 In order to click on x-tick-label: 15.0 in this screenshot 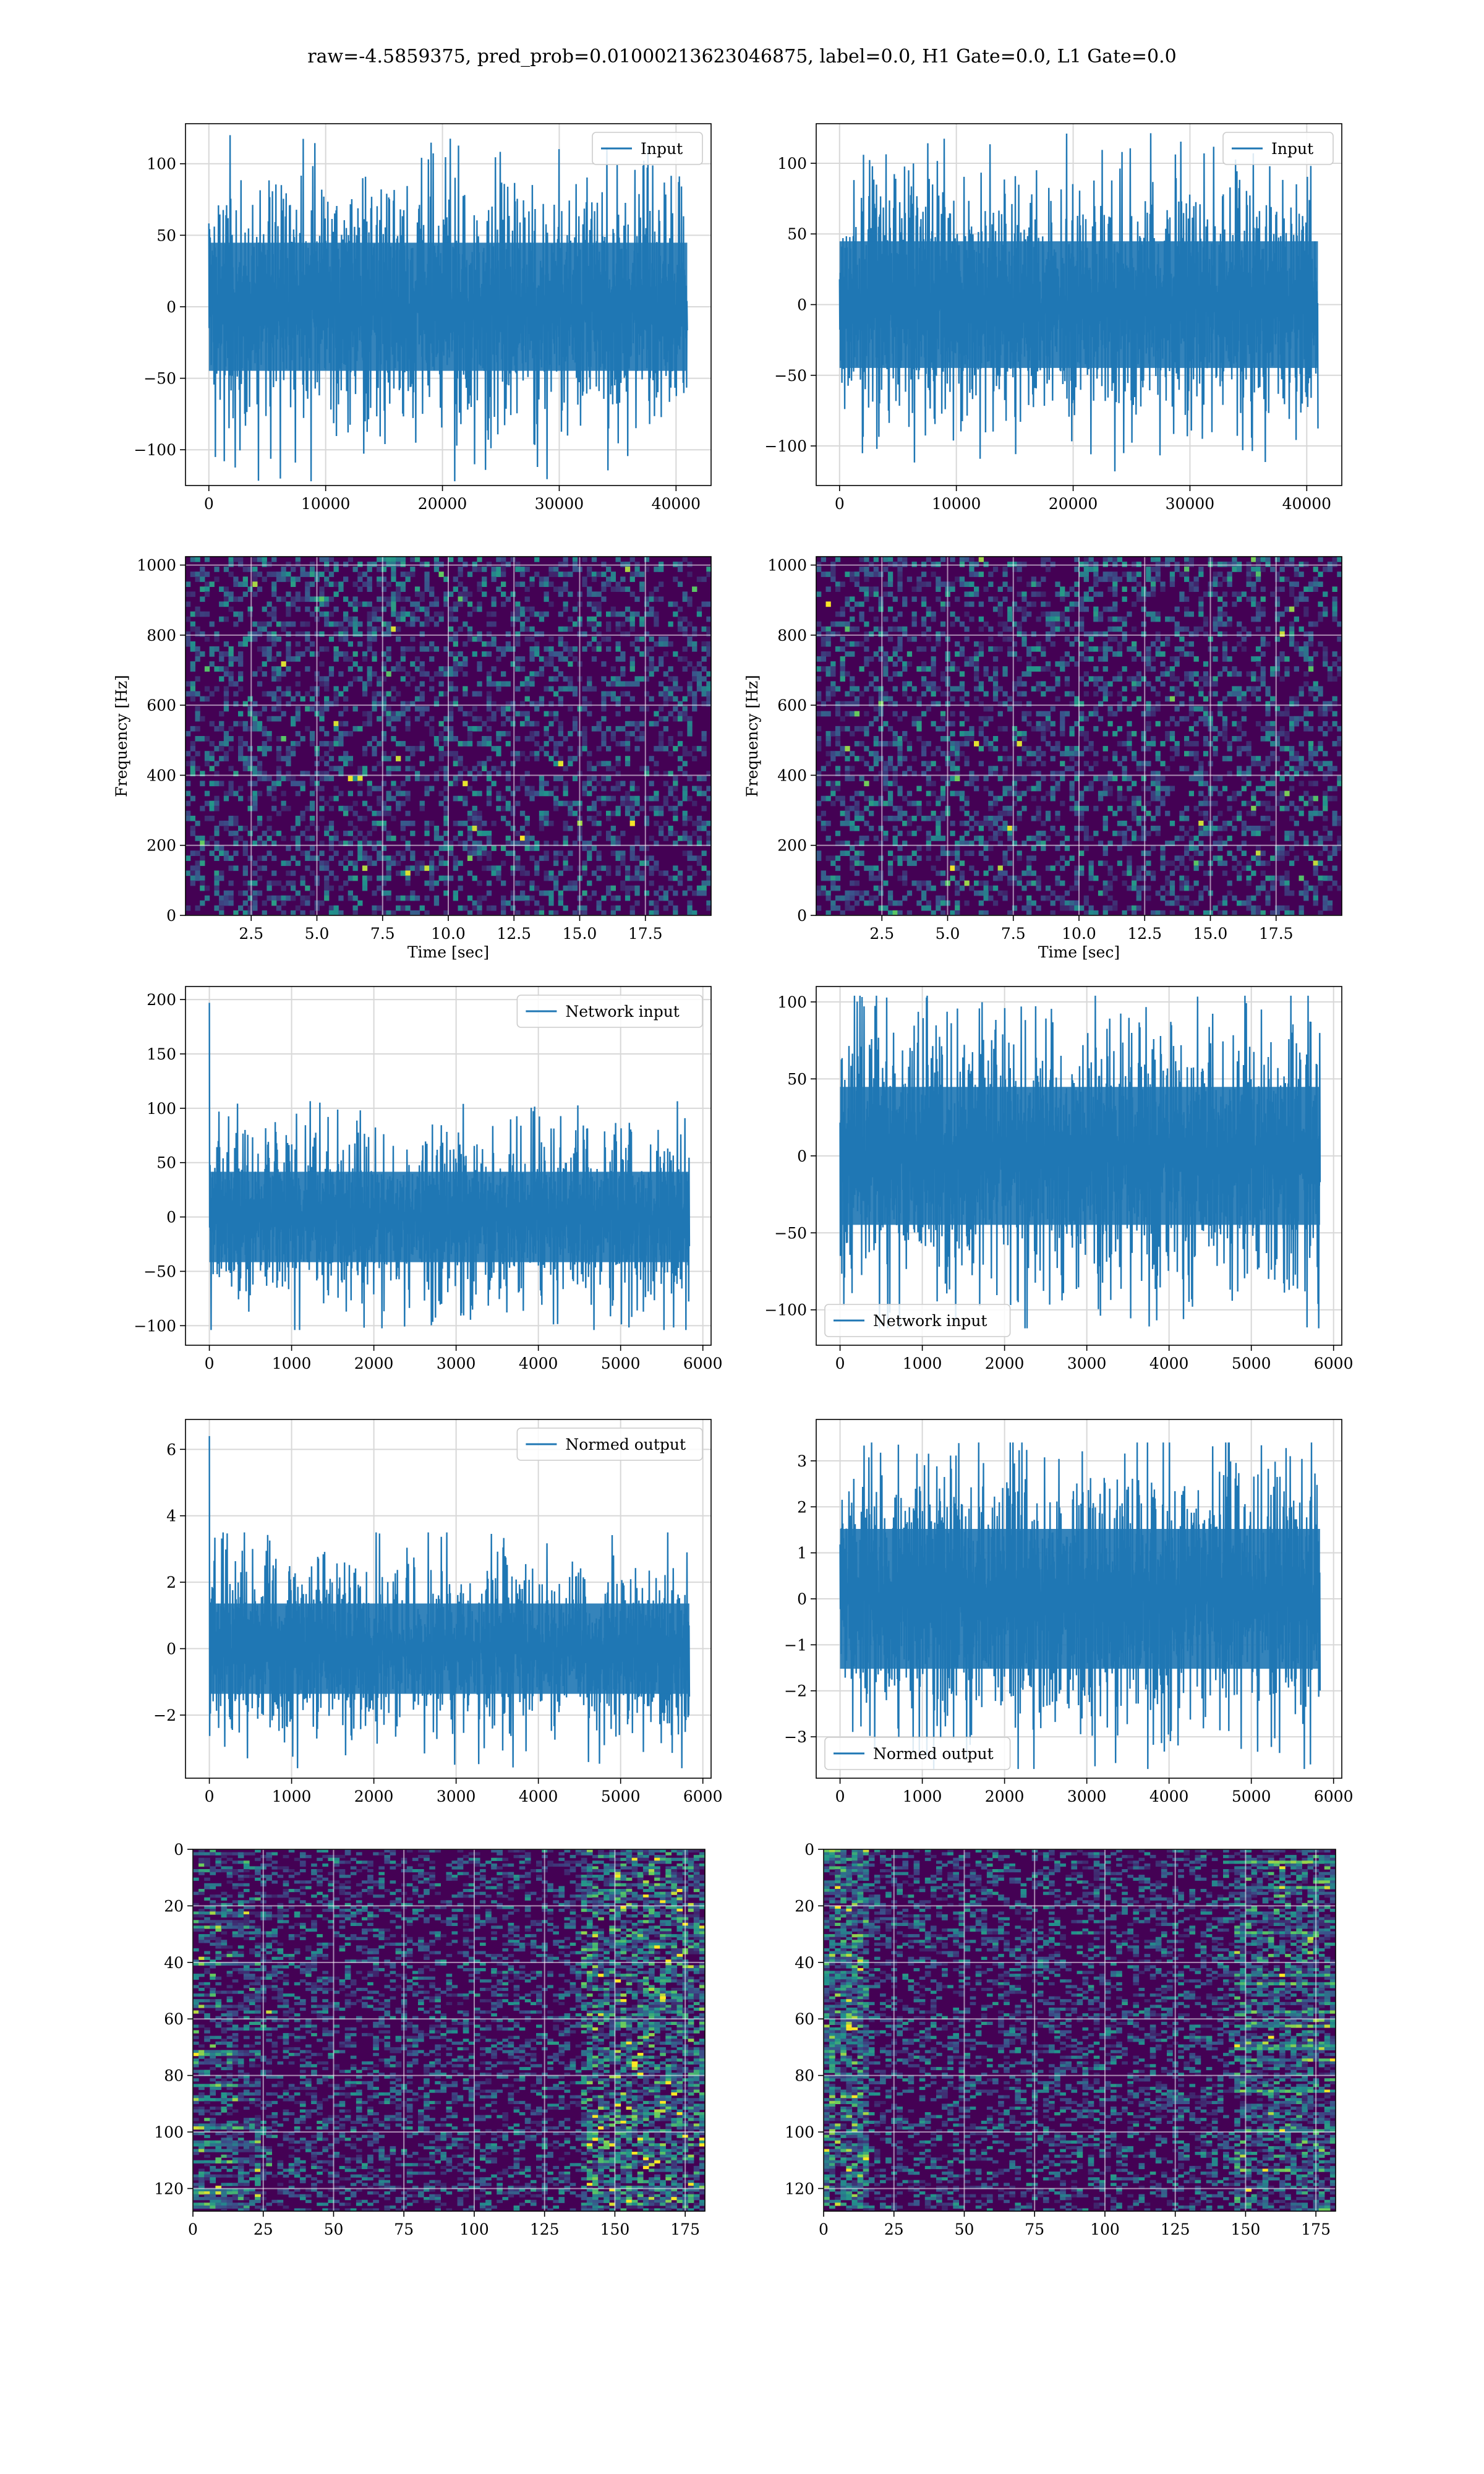, I will do `click(1210, 934)`.